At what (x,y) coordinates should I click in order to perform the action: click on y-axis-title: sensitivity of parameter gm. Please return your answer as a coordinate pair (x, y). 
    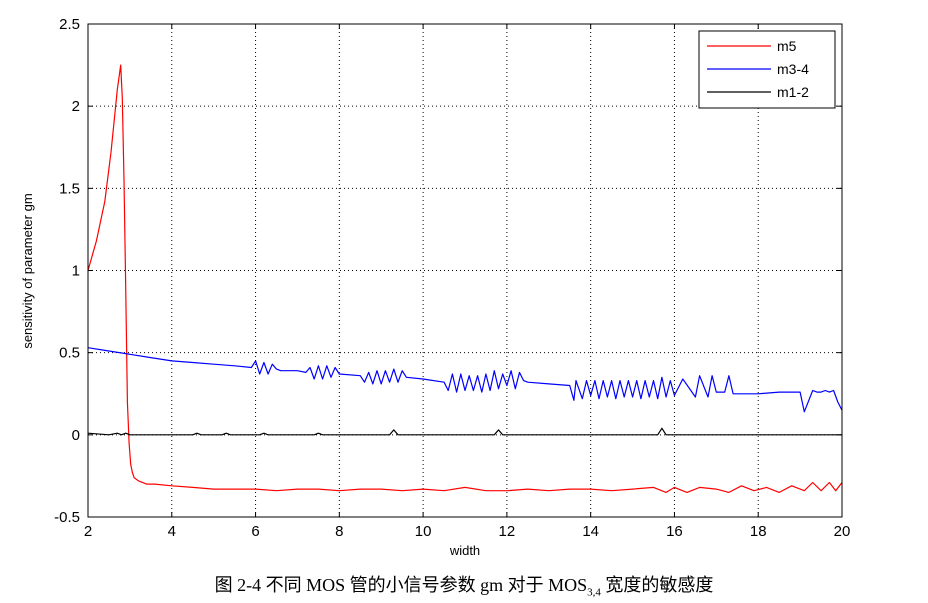
    Looking at the image, I should click on (27, 270).